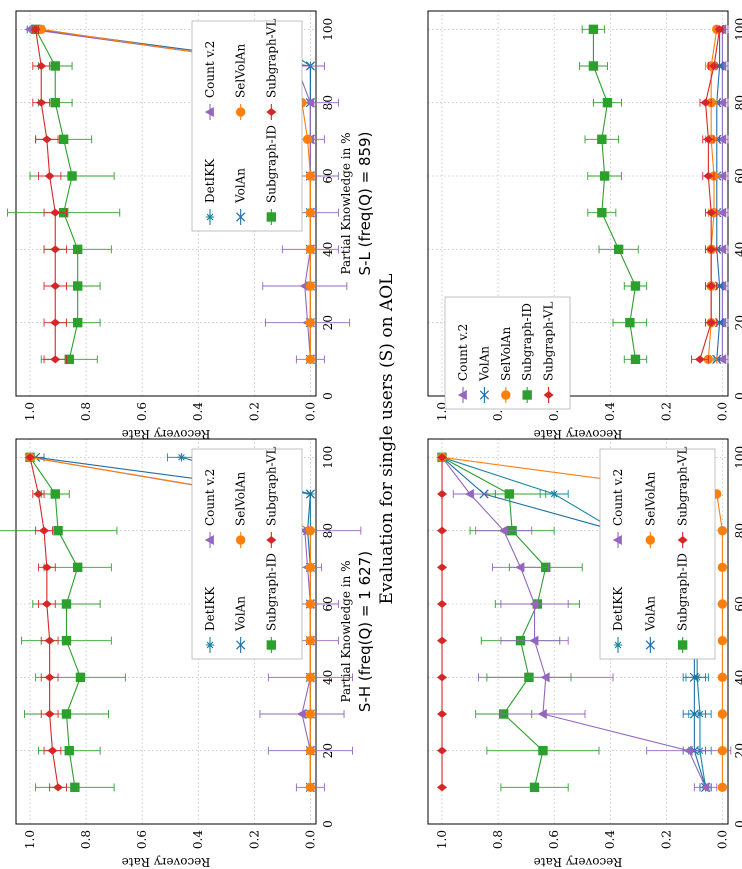 The image size is (742, 869). Describe the element at coordinates (346, 631) in the screenshot. I see `x-axis-label: Partial Knowledge in %` at that location.